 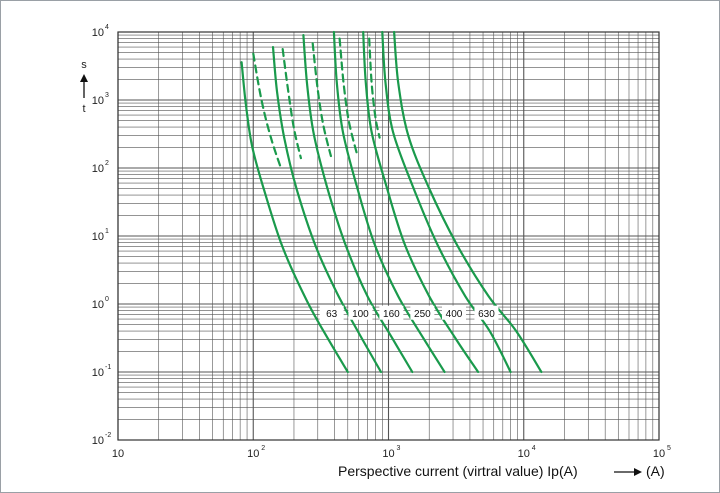 I want to click on y-tick-label: 10 4, so click(x=100, y=31).